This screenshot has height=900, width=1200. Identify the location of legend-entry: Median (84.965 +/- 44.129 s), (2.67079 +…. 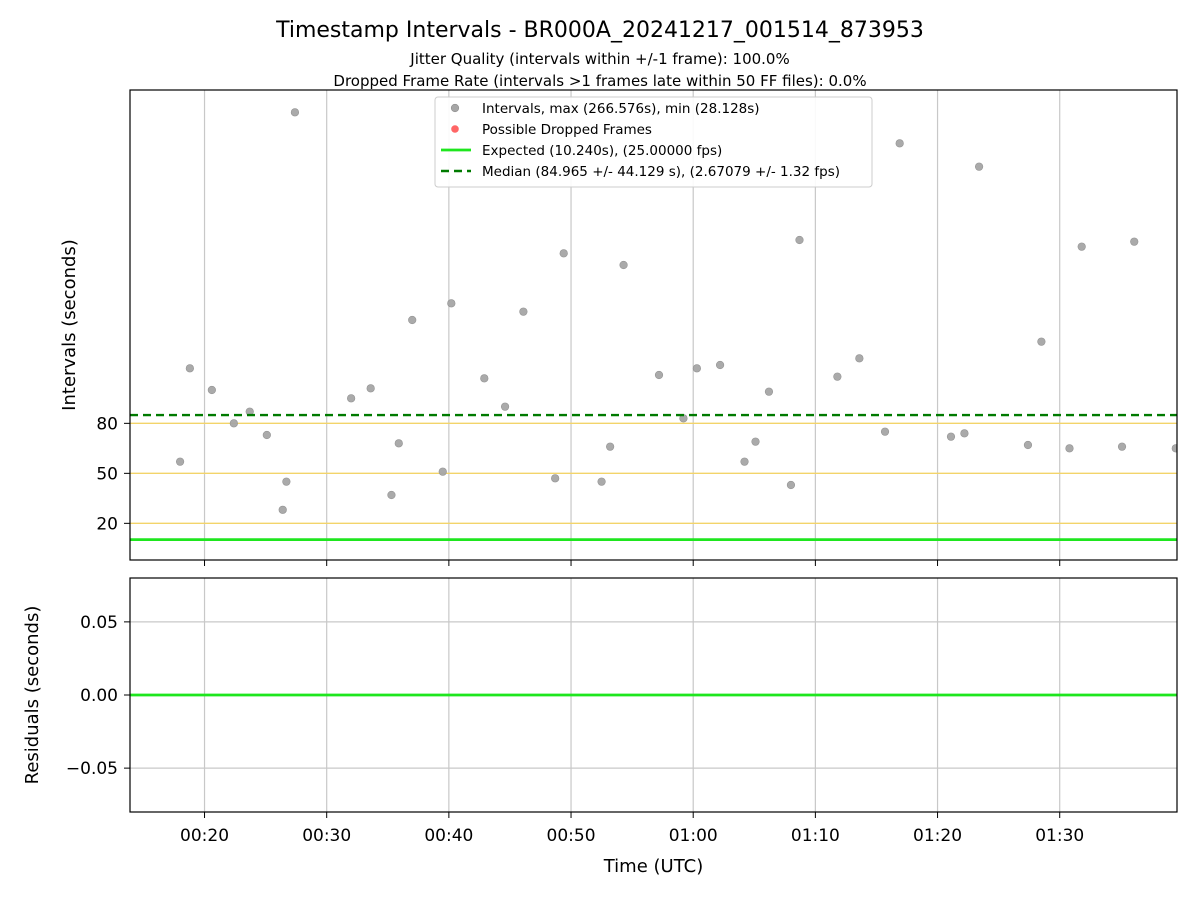
(661, 172).